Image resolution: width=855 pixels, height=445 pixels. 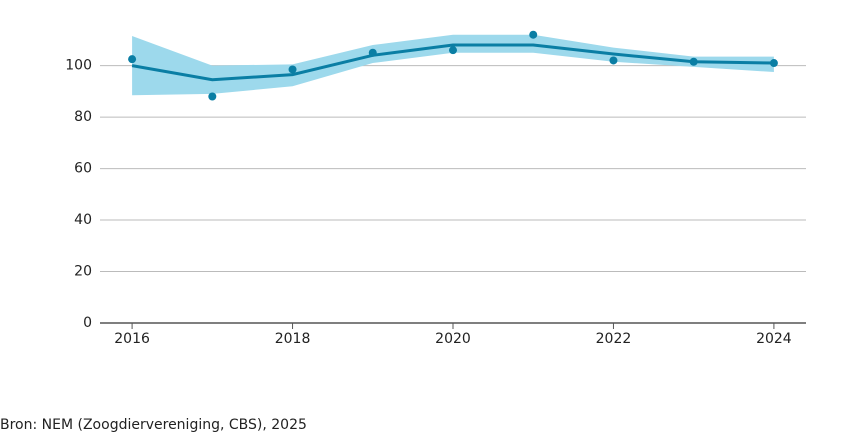 What do you see at coordinates (614, 339) in the screenshot?
I see `x-tick-label: 2022` at bounding box center [614, 339].